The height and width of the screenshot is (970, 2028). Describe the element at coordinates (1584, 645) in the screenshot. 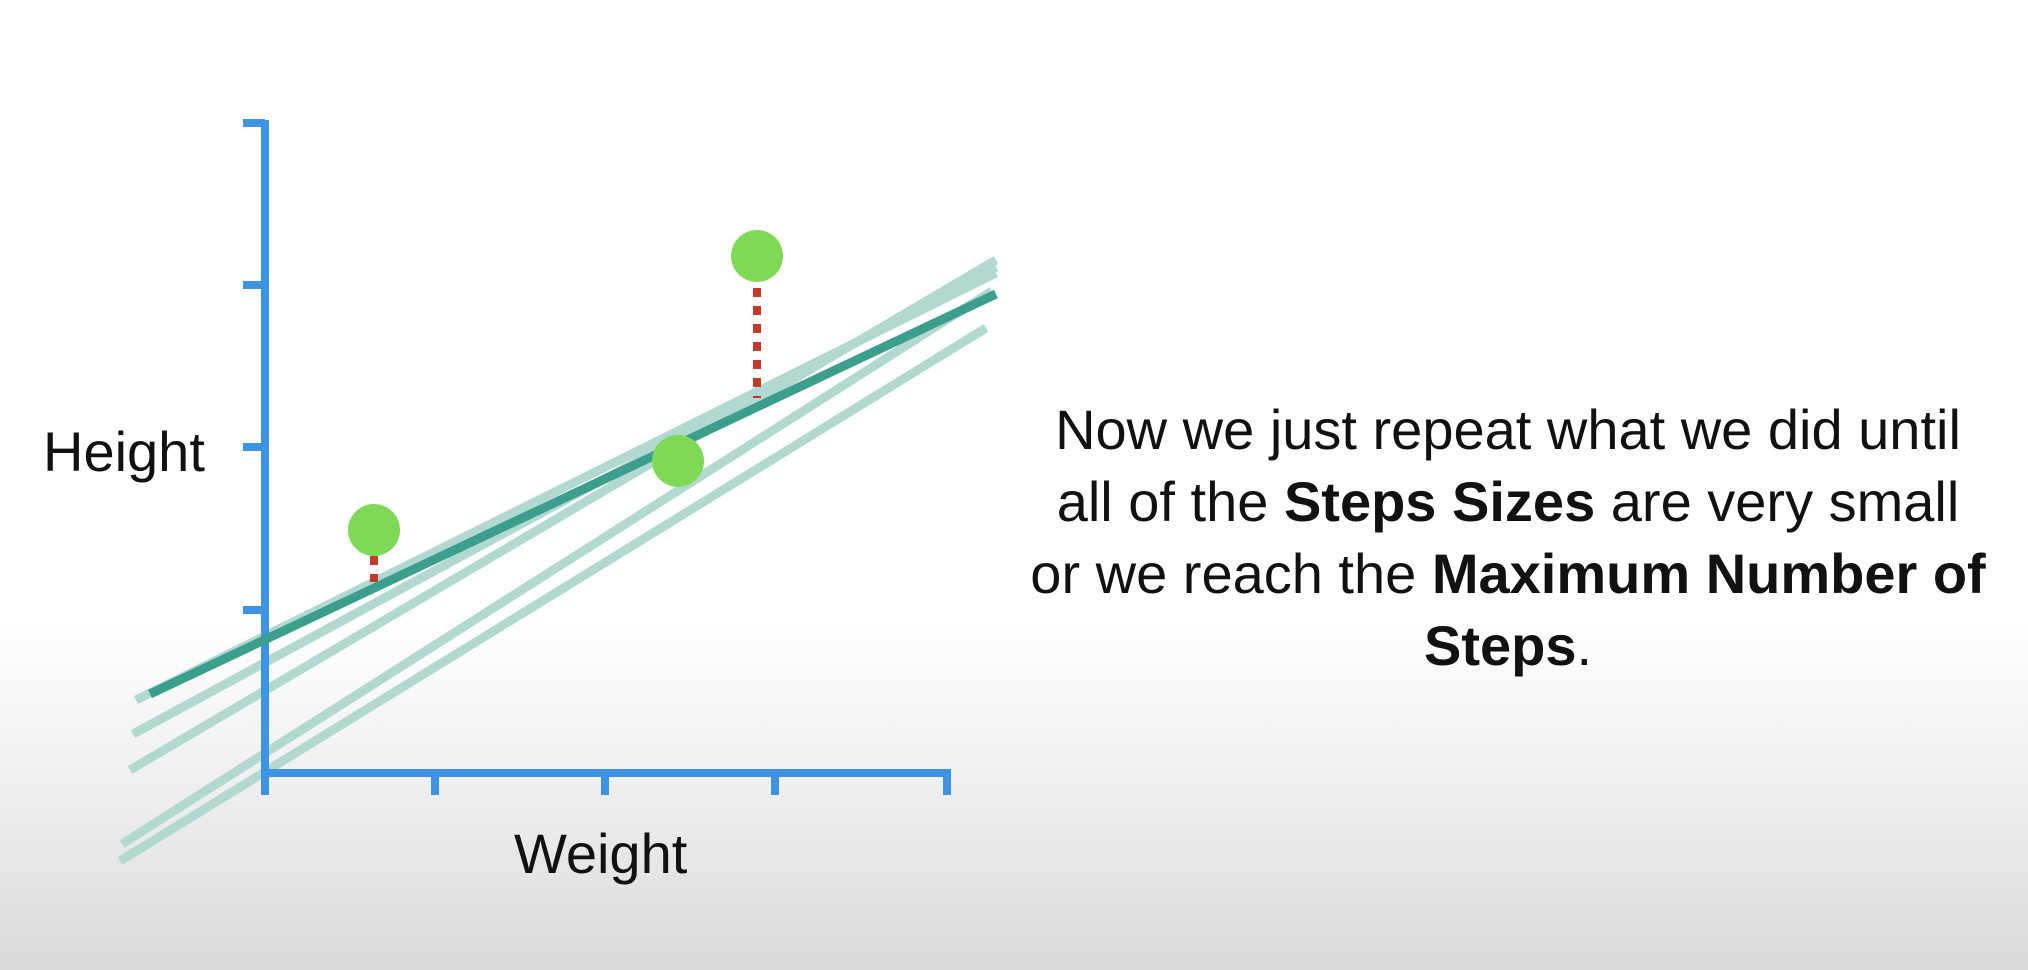

I see `caption-part-3: .` at that location.